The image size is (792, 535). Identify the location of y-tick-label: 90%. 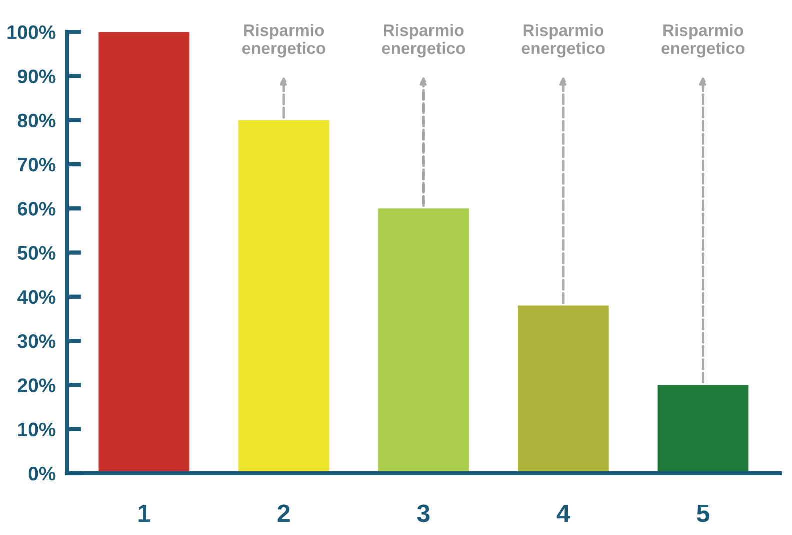
(37, 77).